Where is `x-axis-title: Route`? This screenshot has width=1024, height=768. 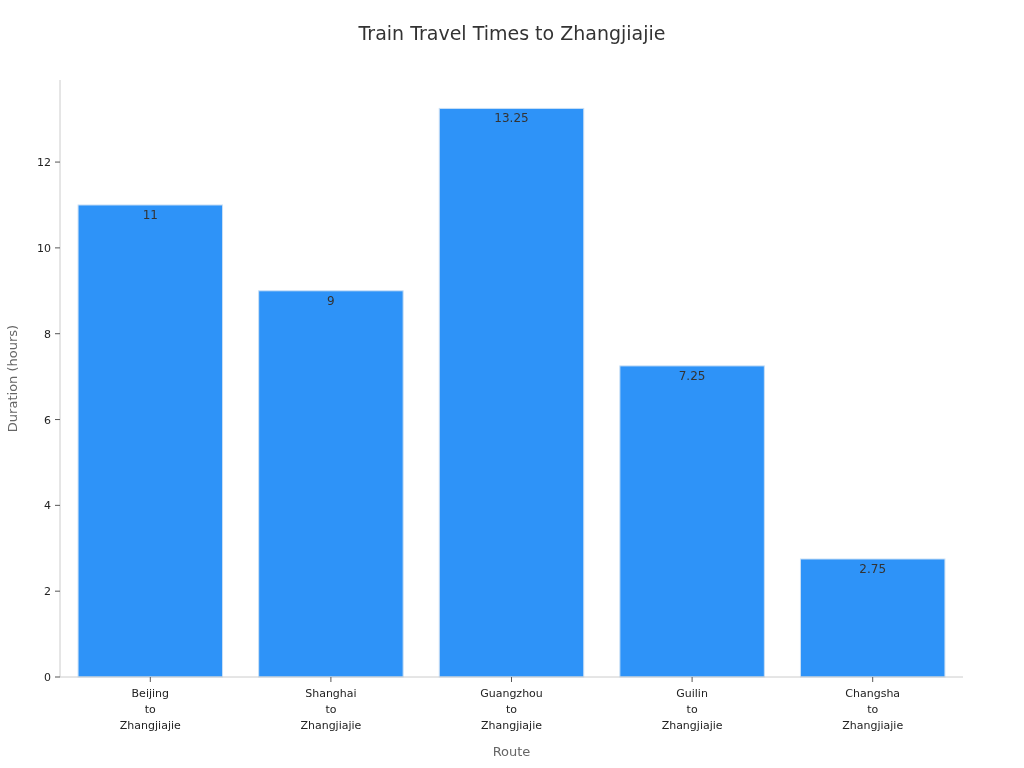 x-axis-title: Route is located at coordinates (511, 751).